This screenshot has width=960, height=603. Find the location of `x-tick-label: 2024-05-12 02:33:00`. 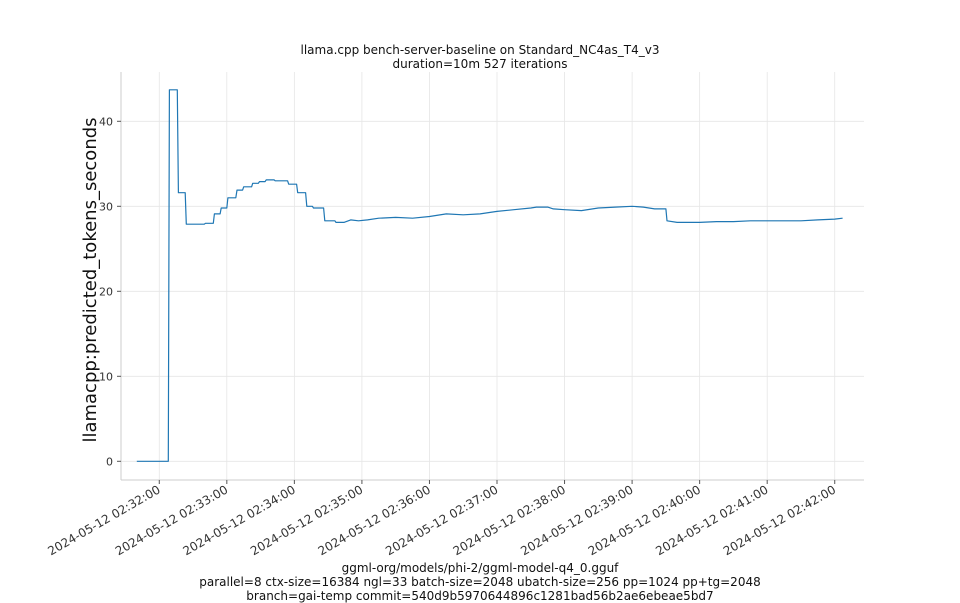

x-tick-label: 2024-05-12 02:33:00 is located at coordinates (171, 520).